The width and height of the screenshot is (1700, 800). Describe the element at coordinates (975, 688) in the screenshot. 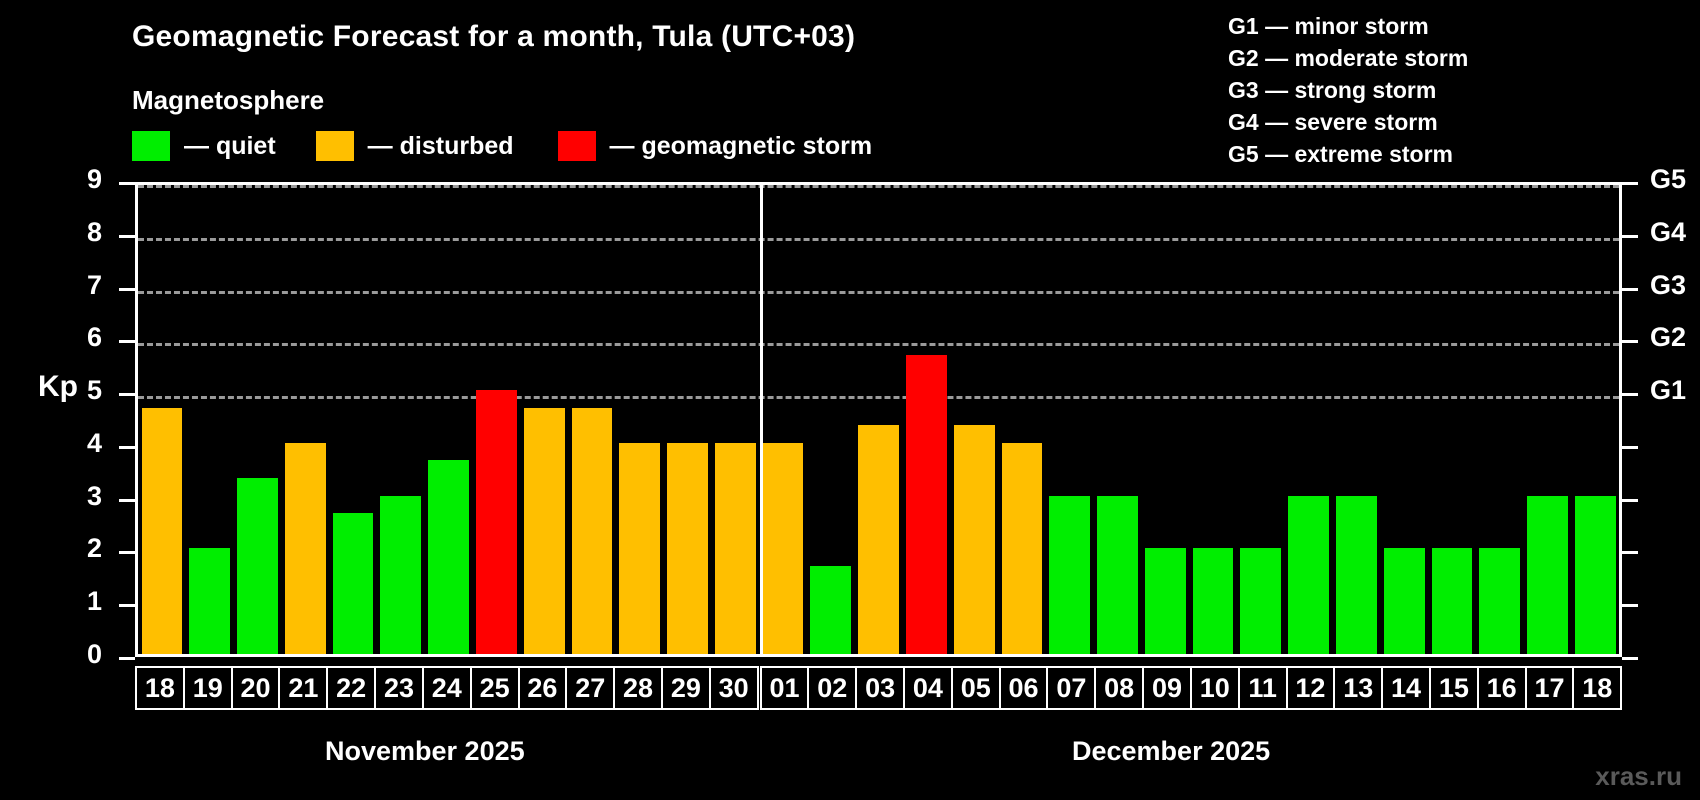

I see `day-label-dec-05: 05` at that location.